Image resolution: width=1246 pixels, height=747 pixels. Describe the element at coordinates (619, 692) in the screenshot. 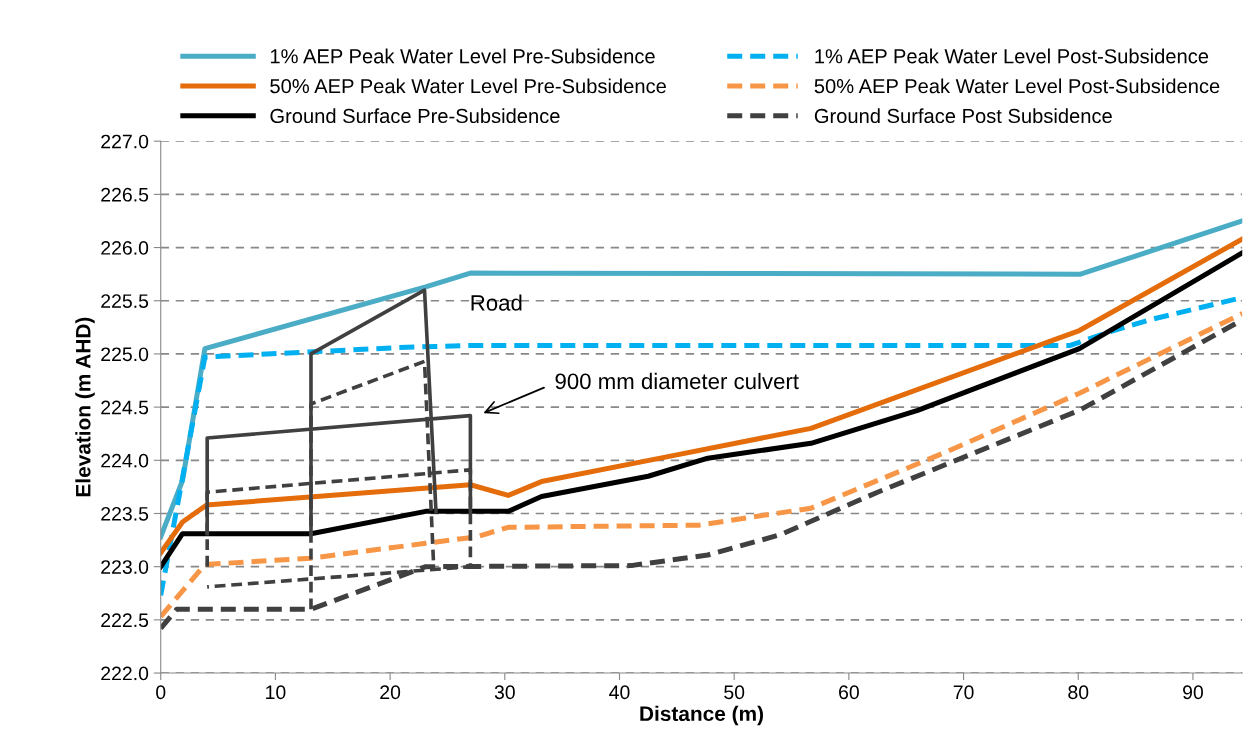

I see `x-tick-label: 40` at that location.